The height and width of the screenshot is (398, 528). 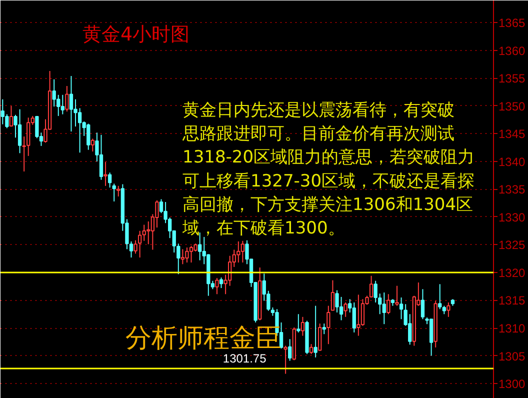 What do you see at coordinates (512, 79) in the screenshot?
I see `y-tick-label: 1355` at bounding box center [512, 79].